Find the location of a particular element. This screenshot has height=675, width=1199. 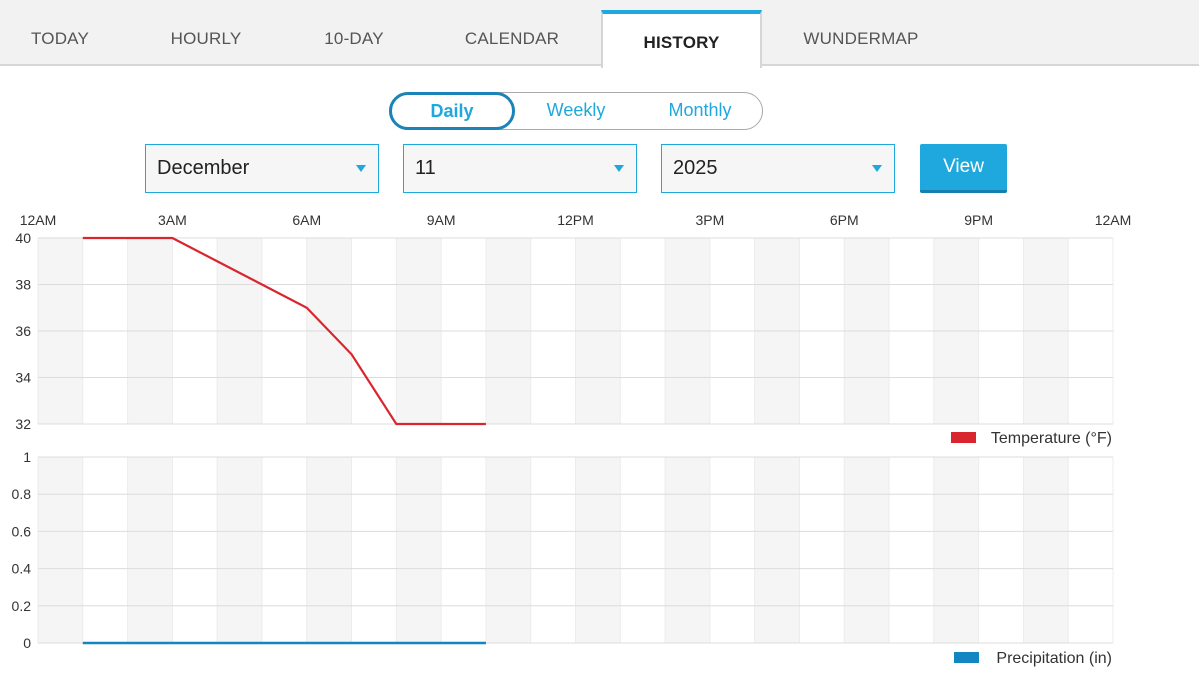

day-select: 11 is located at coordinates (520, 168).